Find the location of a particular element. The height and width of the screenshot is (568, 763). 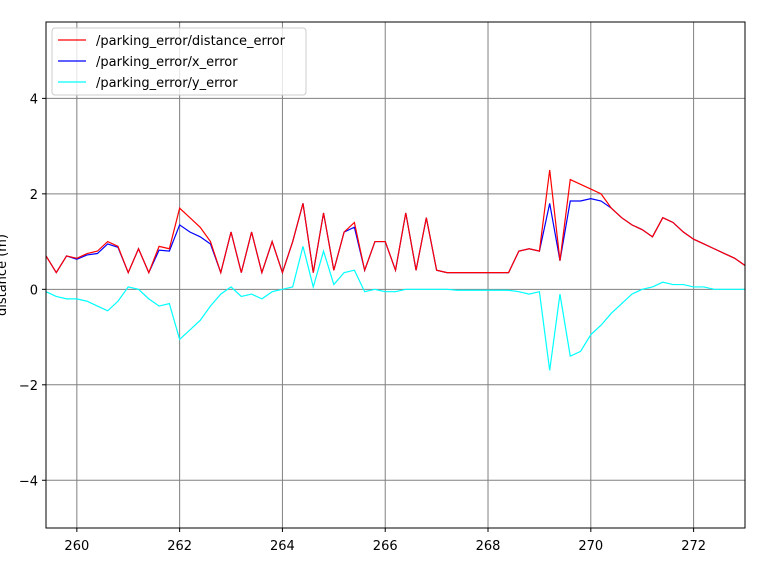

y-tick-label: −4 is located at coordinates (28, 481).